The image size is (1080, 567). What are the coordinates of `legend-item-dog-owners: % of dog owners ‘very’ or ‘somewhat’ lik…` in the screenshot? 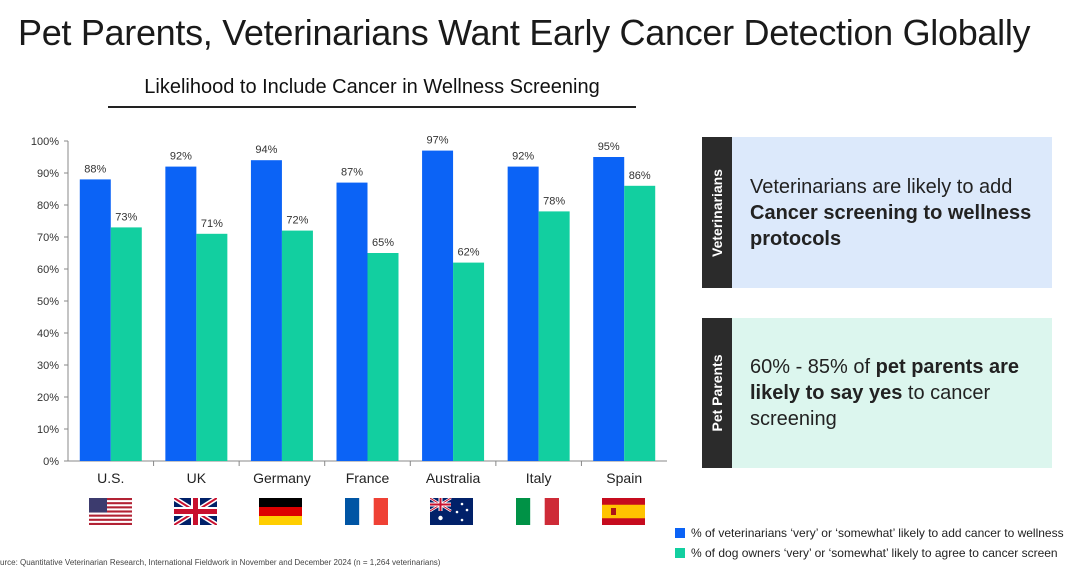 It's located at (866, 553).